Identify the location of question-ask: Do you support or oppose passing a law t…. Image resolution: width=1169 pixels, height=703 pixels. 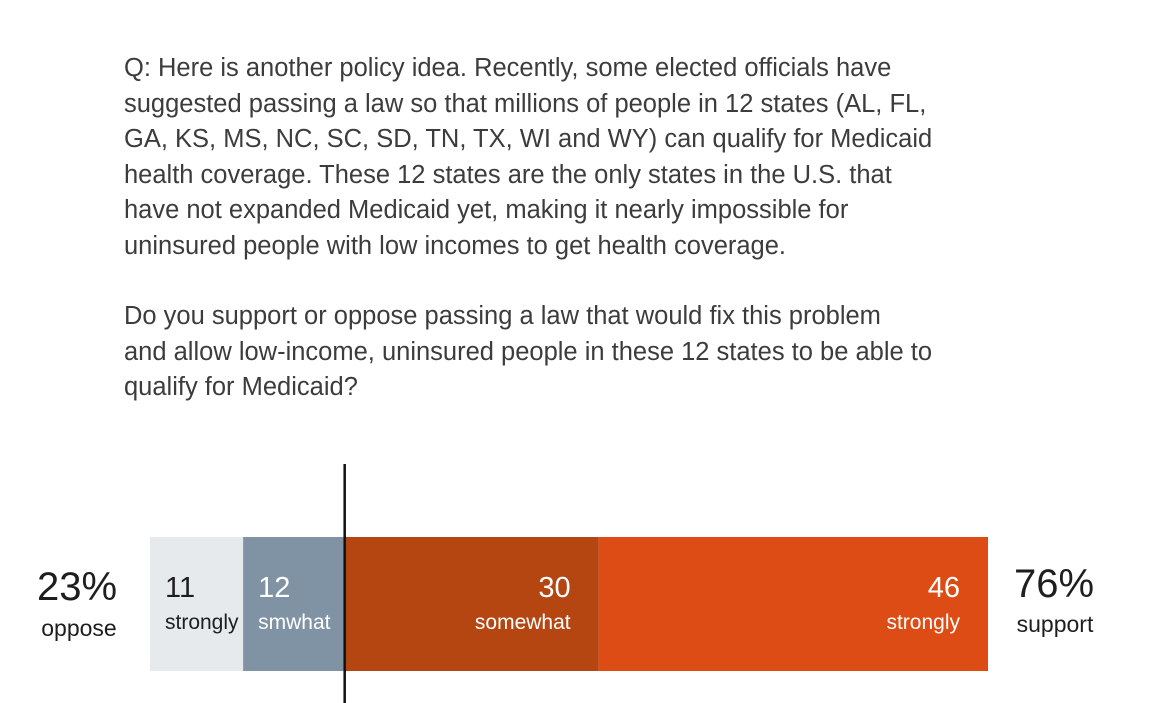
(528, 351).